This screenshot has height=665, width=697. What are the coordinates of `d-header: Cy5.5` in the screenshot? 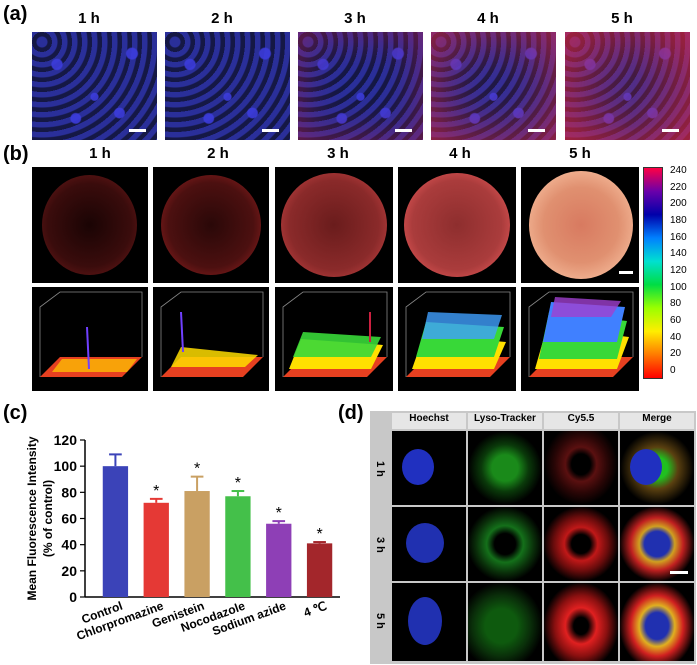 It's located at (581, 421).